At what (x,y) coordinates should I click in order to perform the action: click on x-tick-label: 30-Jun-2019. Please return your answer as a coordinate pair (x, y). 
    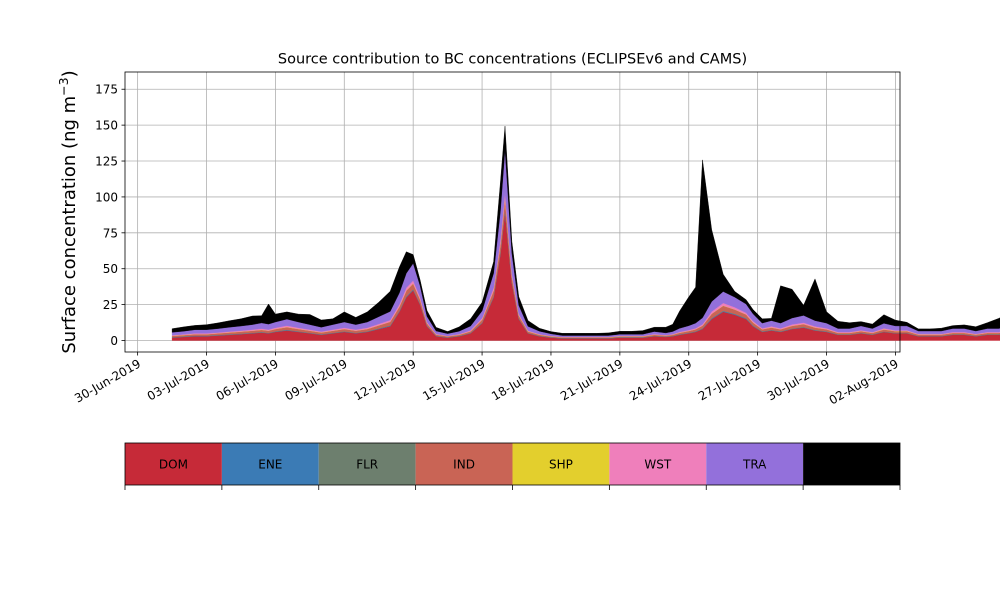
    Looking at the image, I should click on (107, 380).